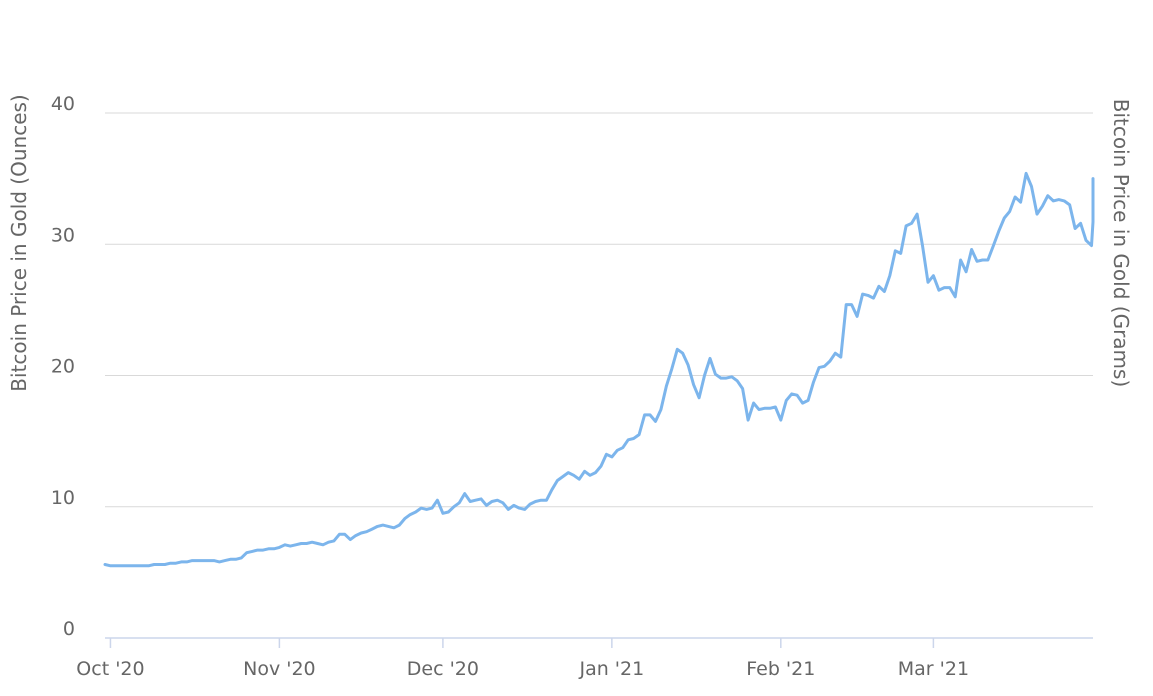  I want to click on x-tick-label: Mar '21, so click(933, 669).